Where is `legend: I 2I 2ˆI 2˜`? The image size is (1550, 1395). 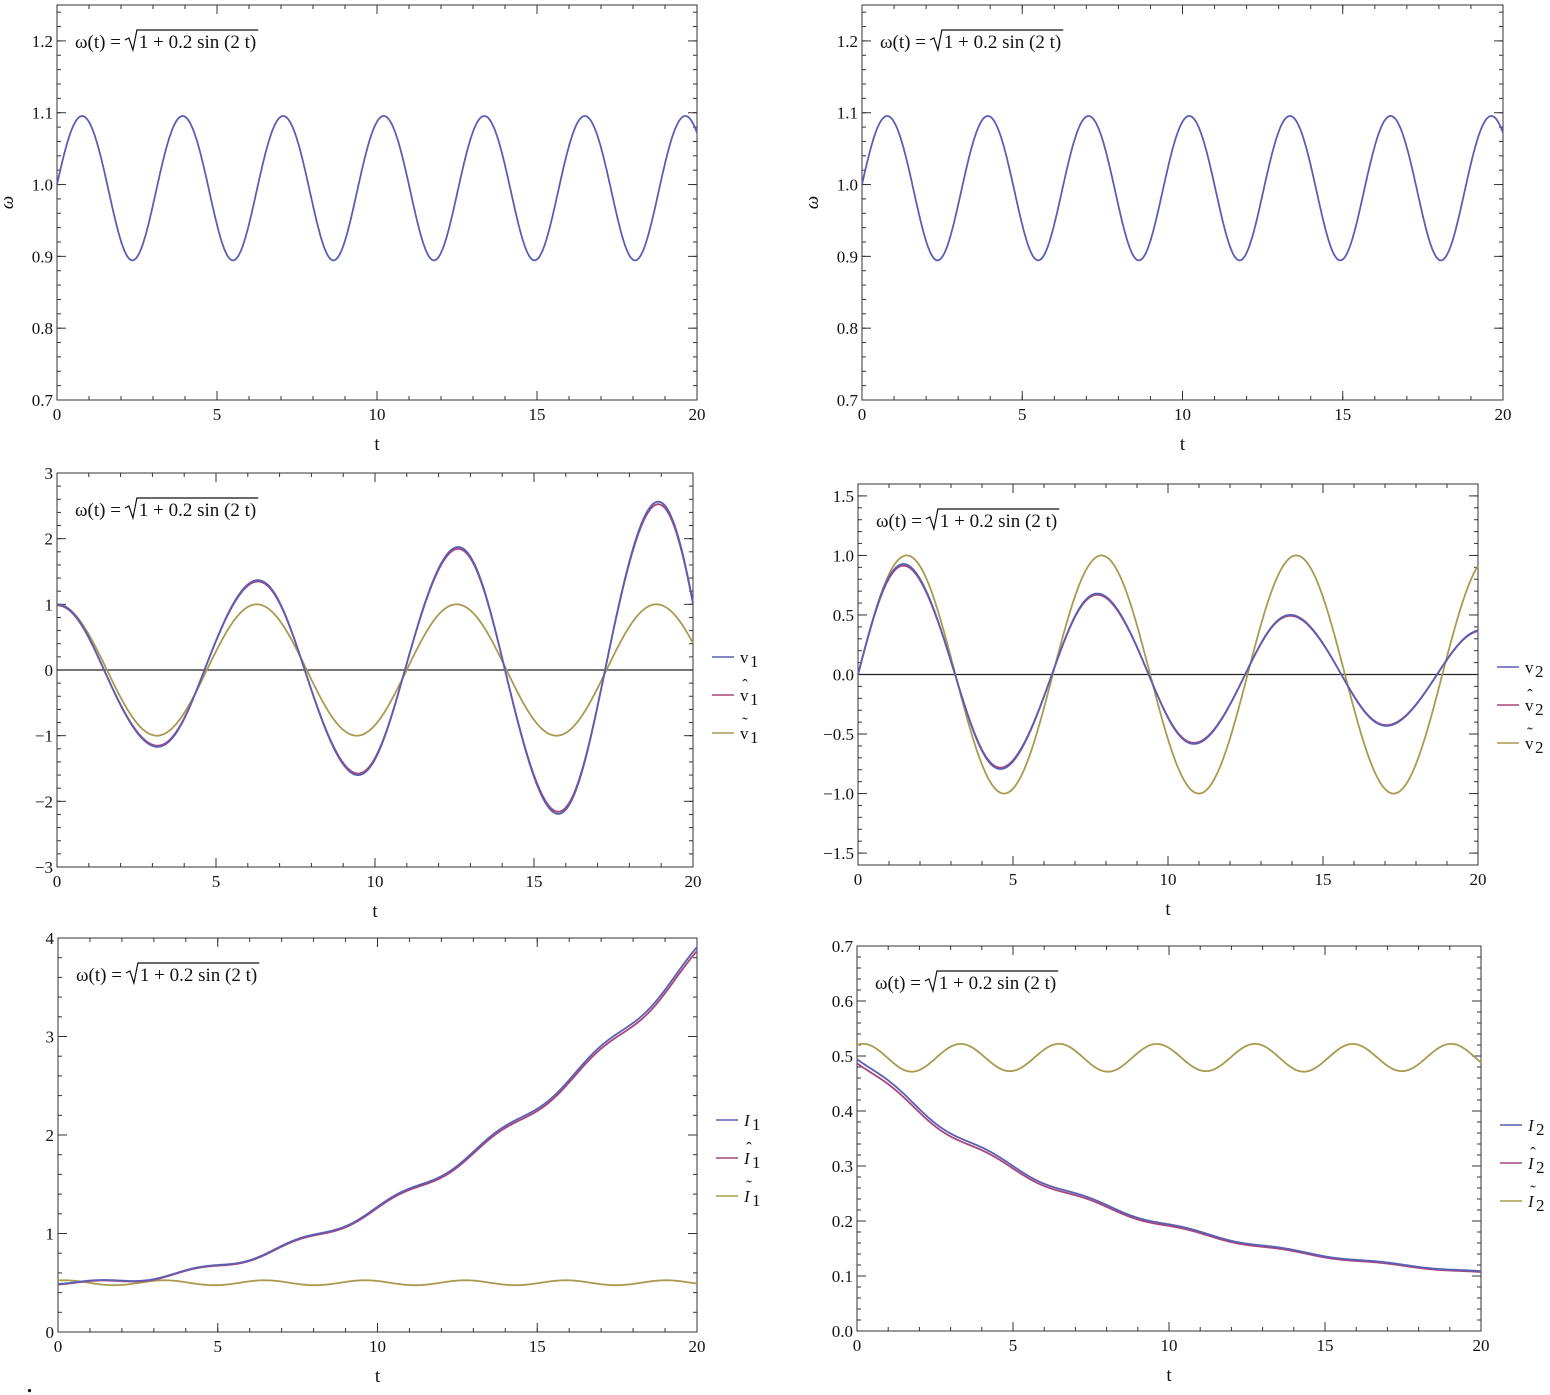
legend: I 2I 2ˆI 2˜ is located at coordinates (1522, 1165).